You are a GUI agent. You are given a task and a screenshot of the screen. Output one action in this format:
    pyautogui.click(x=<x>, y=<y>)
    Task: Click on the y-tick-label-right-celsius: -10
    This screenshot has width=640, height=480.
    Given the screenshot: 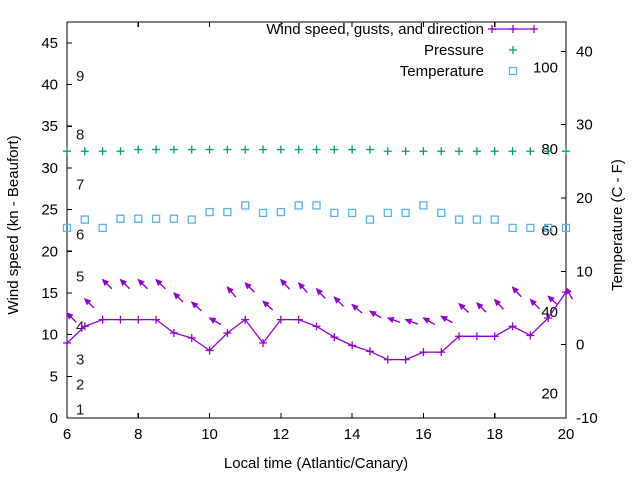 What is the action you would take?
    pyautogui.click(x=587, y=418)
    